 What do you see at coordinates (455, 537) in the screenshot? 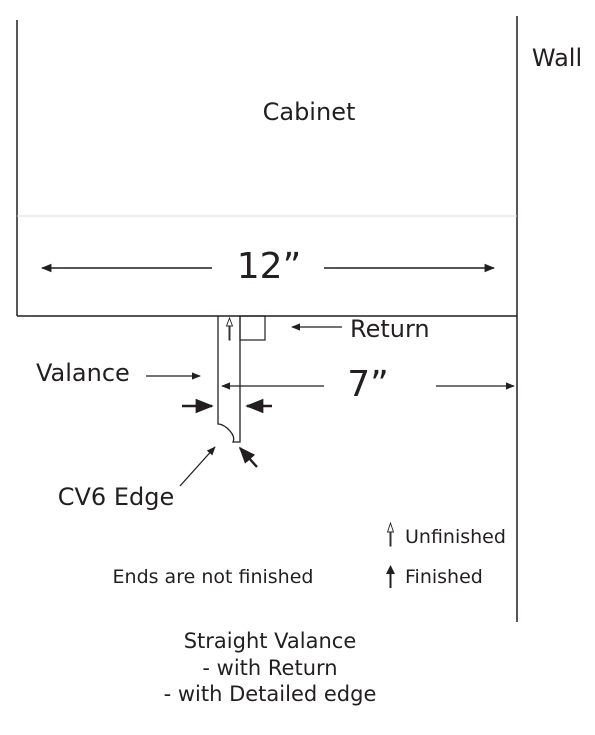
I see `unfinished-legend-label: Unfinished` at bounding box center [455, 537].